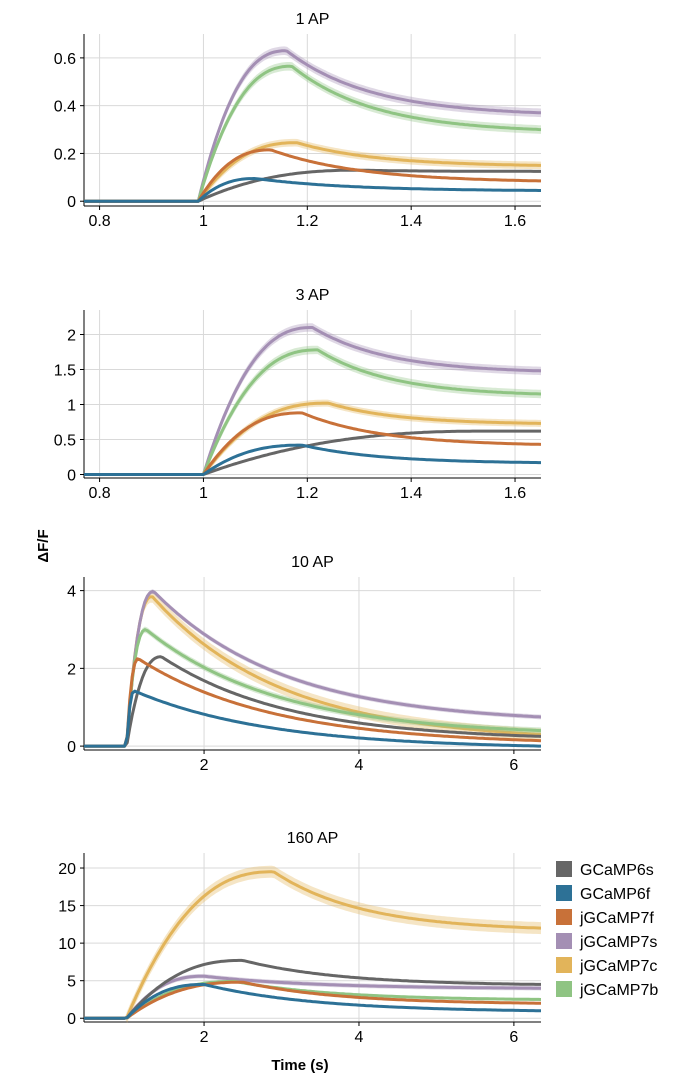 The height and width of the screenshot is (1082, 695). What do you see at coordinates (65, 154) in the screenshot?
I see `y-tick-label: 0.2` at bounding box center [65, 154].